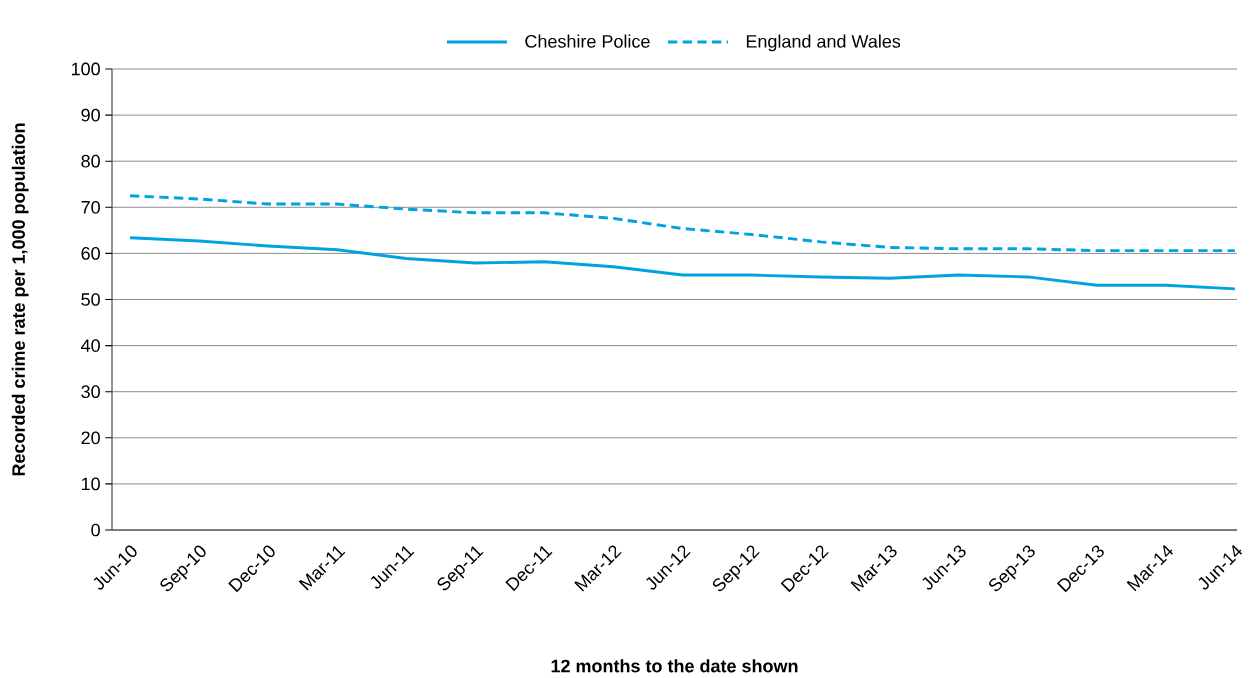  Describe the element at coordinates (587, 41) in the screenshot. I see `legend-label: Cheshire Police` at that location.